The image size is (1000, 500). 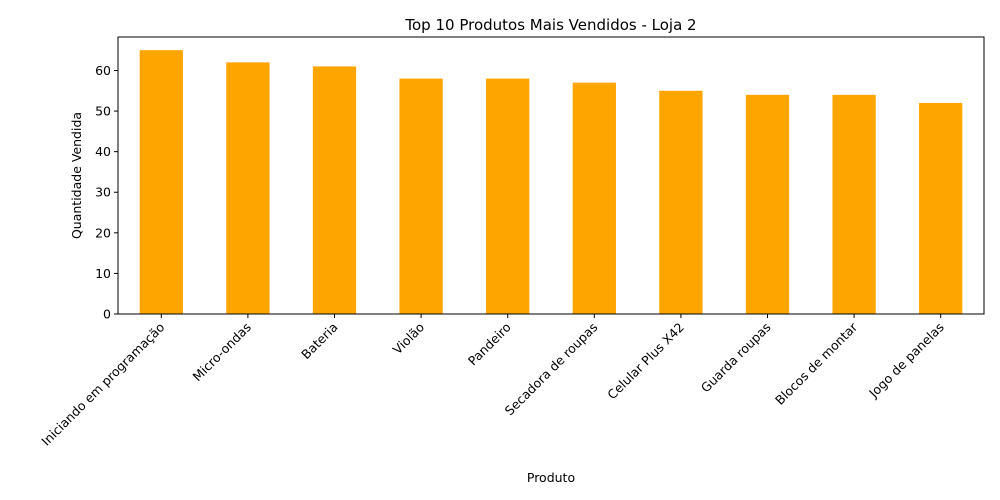 I want to click on y-axis-label: Quantidade Vendida, so click(x=76, y=175).